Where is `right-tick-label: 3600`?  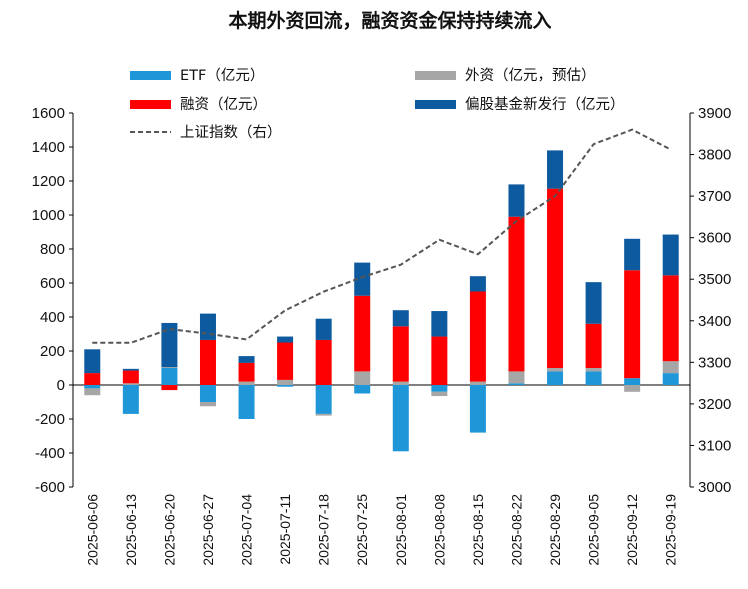
right-tick-label: 3600 is located at coordinates (714, 238).